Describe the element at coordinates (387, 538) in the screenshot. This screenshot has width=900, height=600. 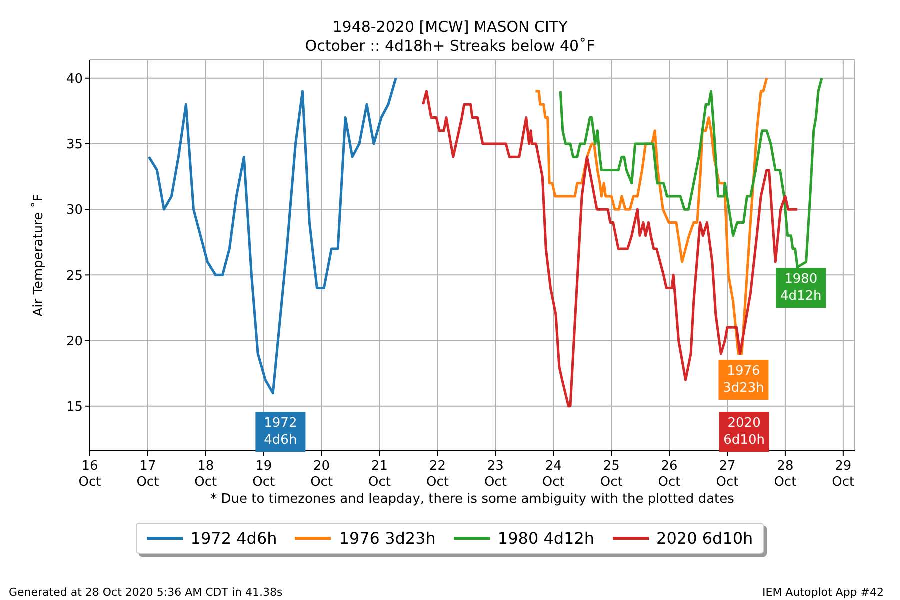
I see `legend-label: 1976 3d23h` at that location.